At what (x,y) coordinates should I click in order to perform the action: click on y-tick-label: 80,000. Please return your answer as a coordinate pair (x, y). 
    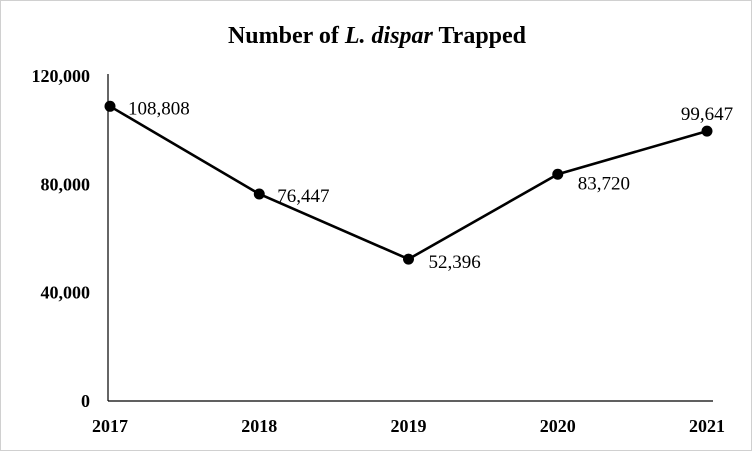
    Looking at the image, I should click on (66, 184).